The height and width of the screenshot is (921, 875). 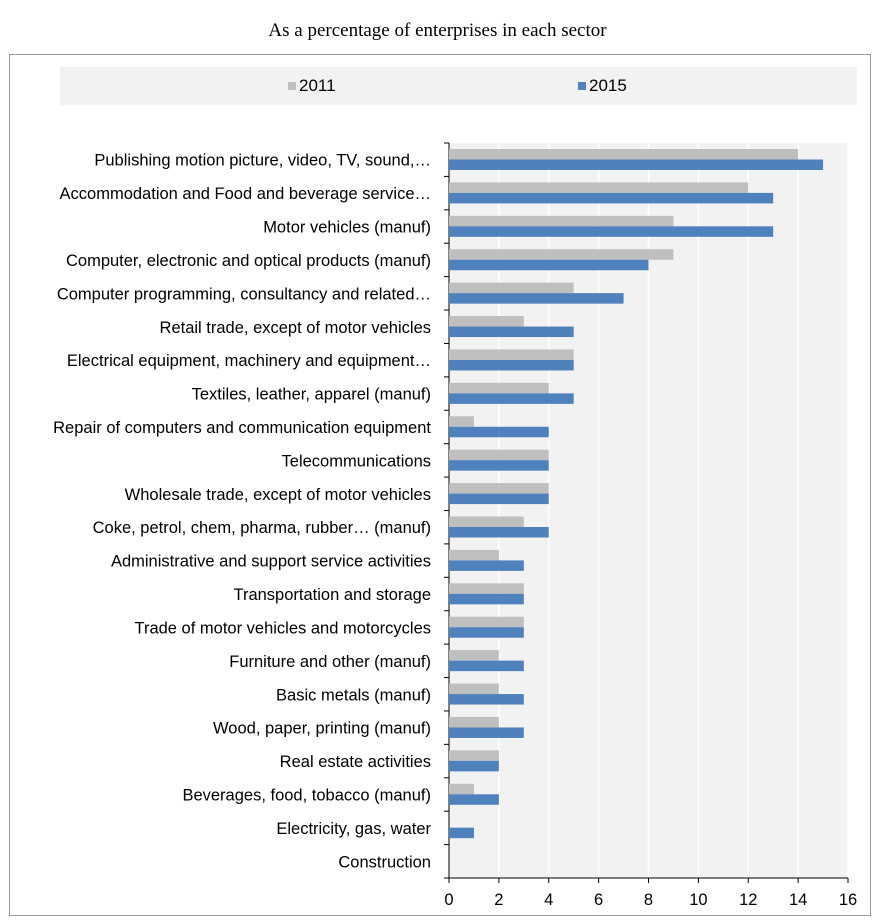 I want to click on category-label-2: Motor vehicles (manuf), so click(x=347, y=228).